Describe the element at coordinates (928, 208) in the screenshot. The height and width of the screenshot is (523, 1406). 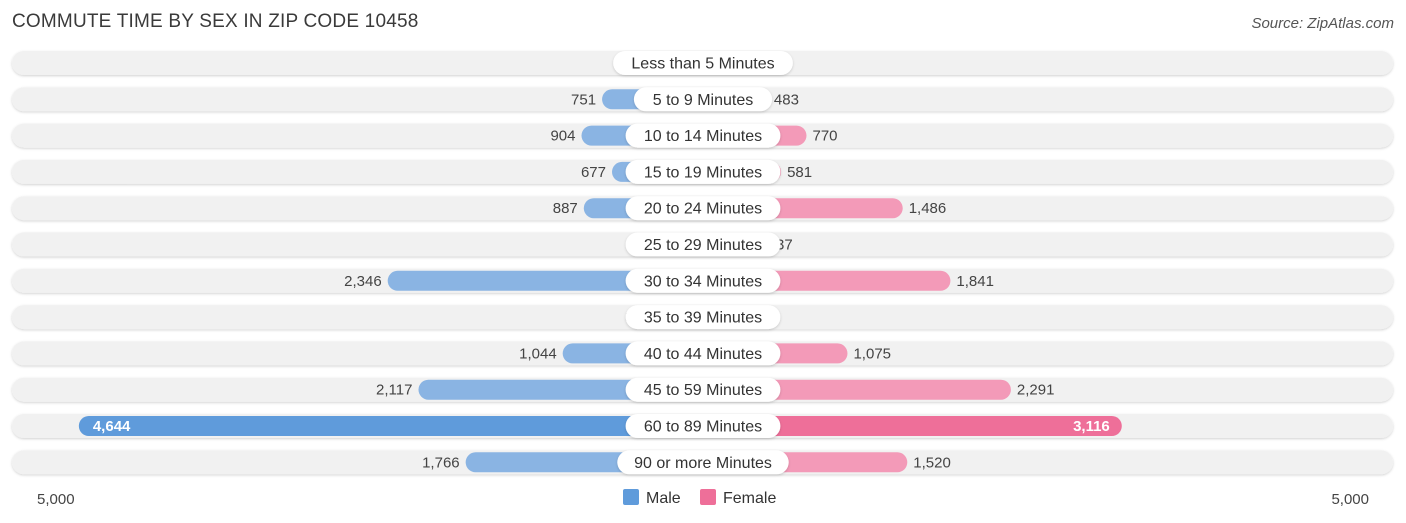
I see `female-value-label: 1,486` at that location.